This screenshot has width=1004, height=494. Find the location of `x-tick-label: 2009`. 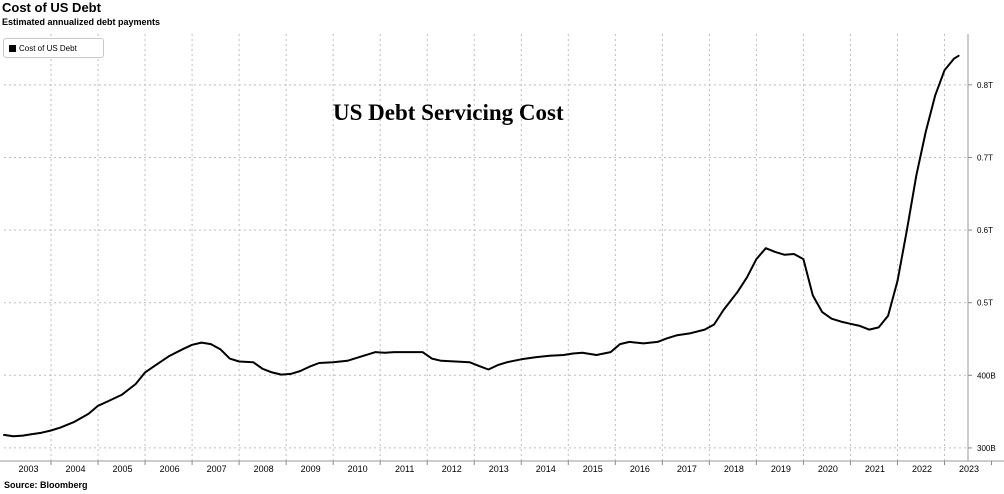

x-tick-label: 2009 is located at coordinates (311, 469).